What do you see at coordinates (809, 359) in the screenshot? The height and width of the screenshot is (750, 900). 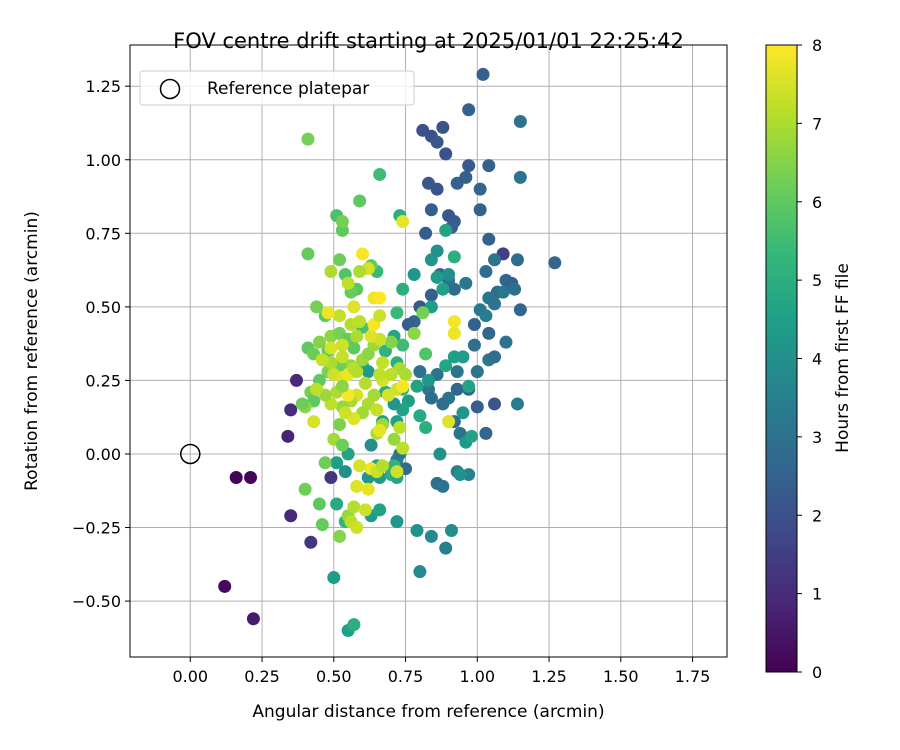 I see `colorbar-ticks: 0 1 2 3 4 5 6 7 8` at bounding box center [809, 359].